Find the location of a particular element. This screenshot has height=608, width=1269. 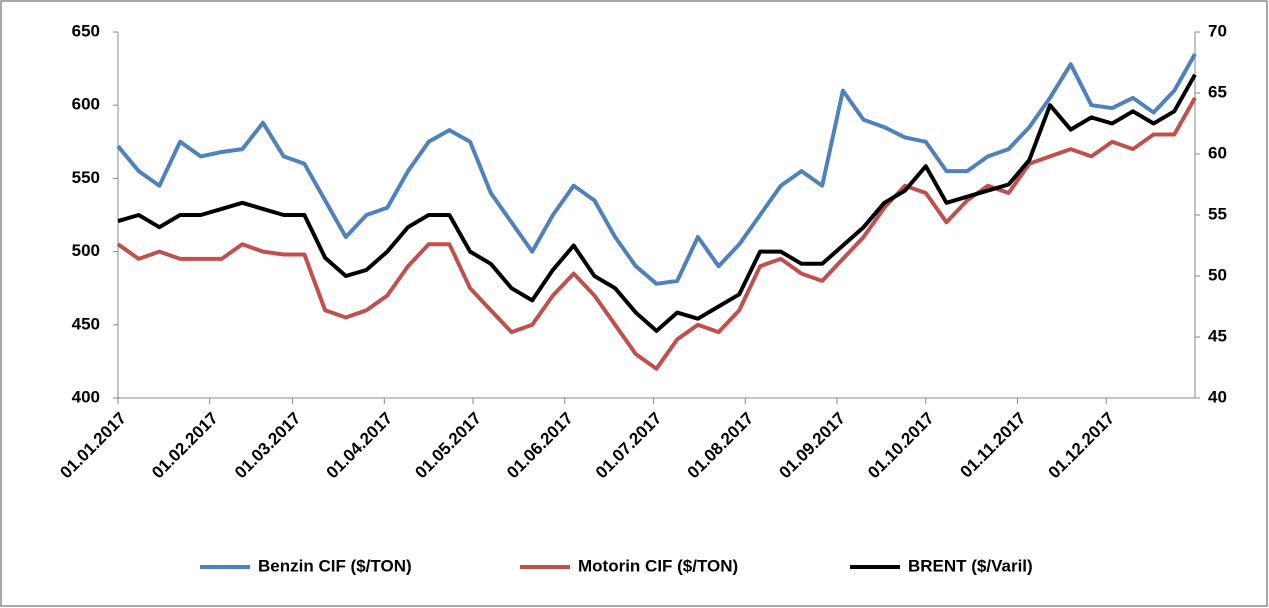

y-tick-label: 600 is located at coordinates (86, 104).